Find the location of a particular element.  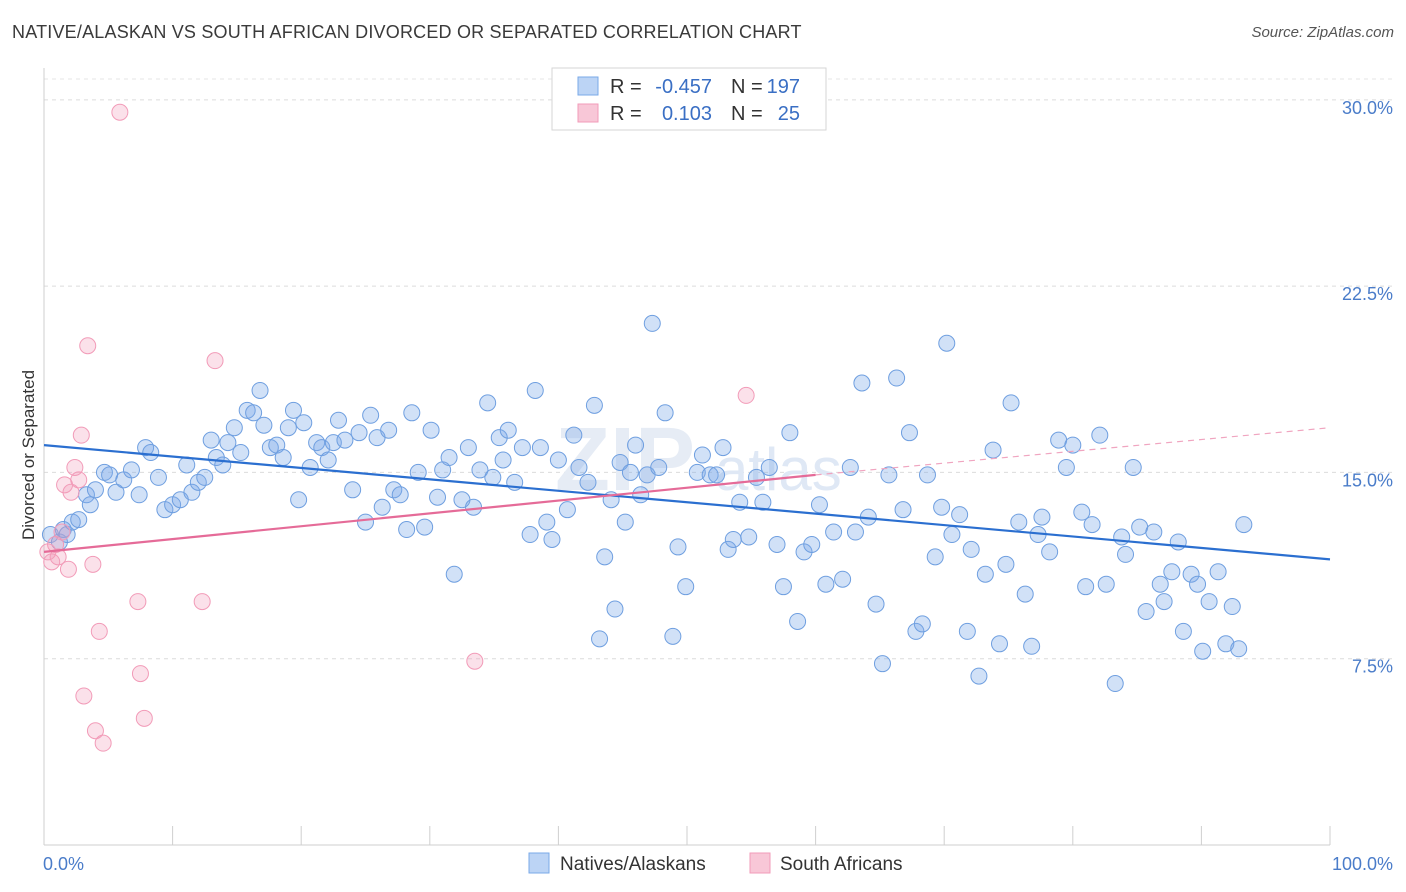

trend-lines is located at coordinates (687, 494).